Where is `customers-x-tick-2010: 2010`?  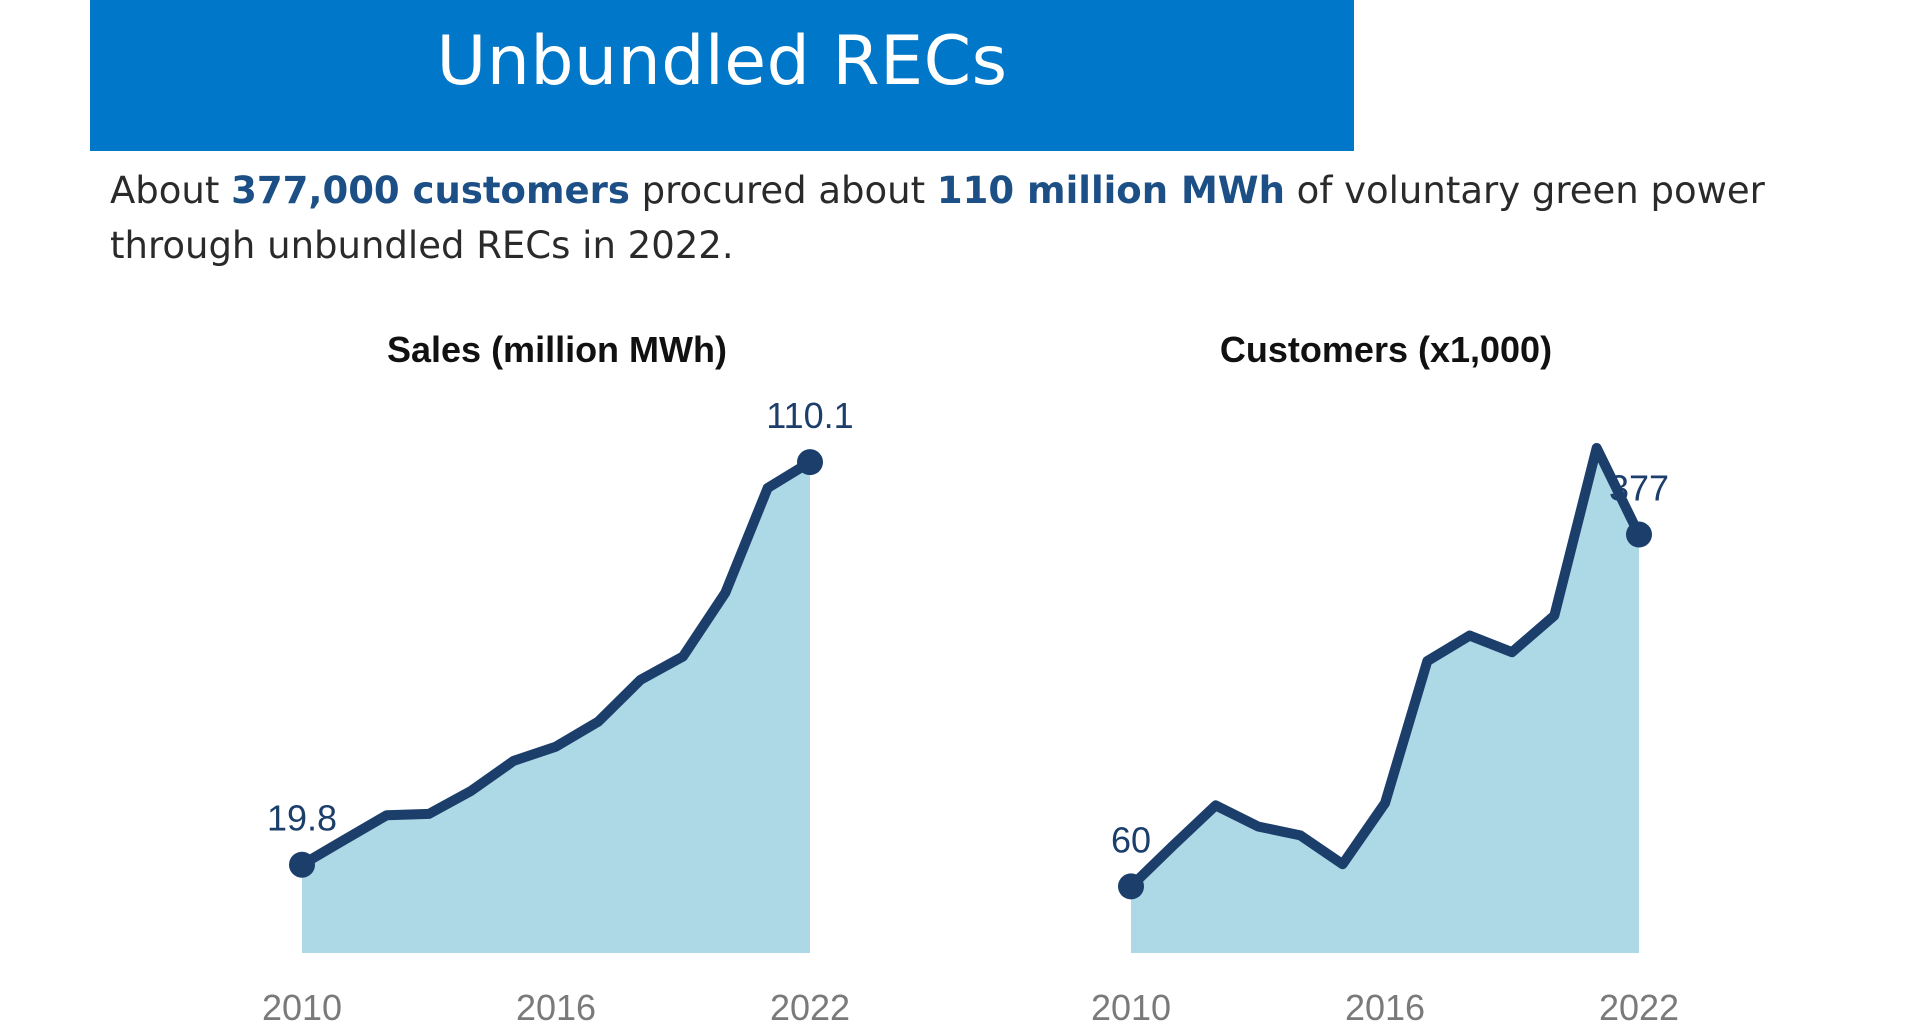
customers-x-tick-2010: 2010 is located at coordinates (1131, 1007).